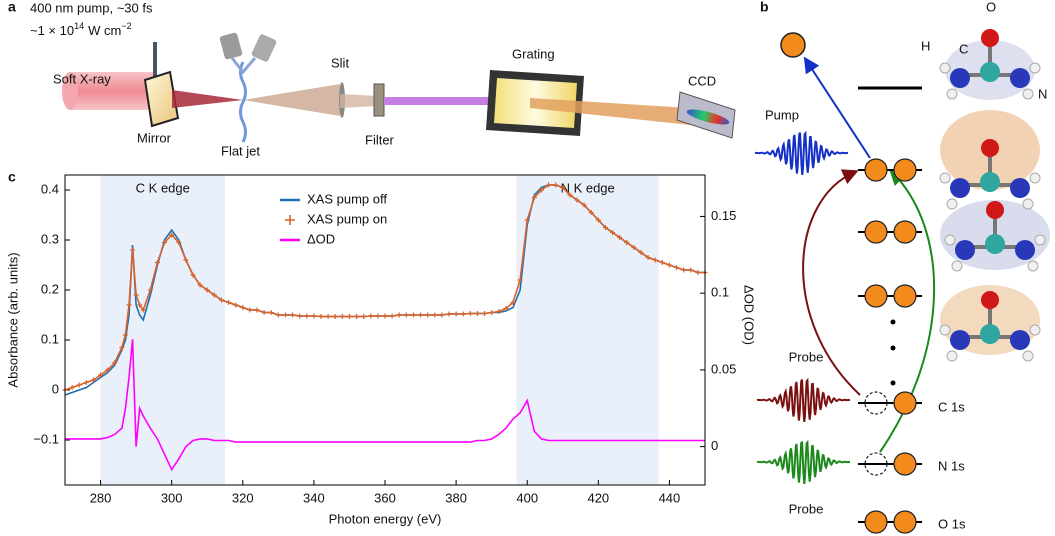 The height and width of the screenshot is (536, 1055). Describe the element at coordinates (708, 117) in the screenshot. I see `ccd-image` at that location.